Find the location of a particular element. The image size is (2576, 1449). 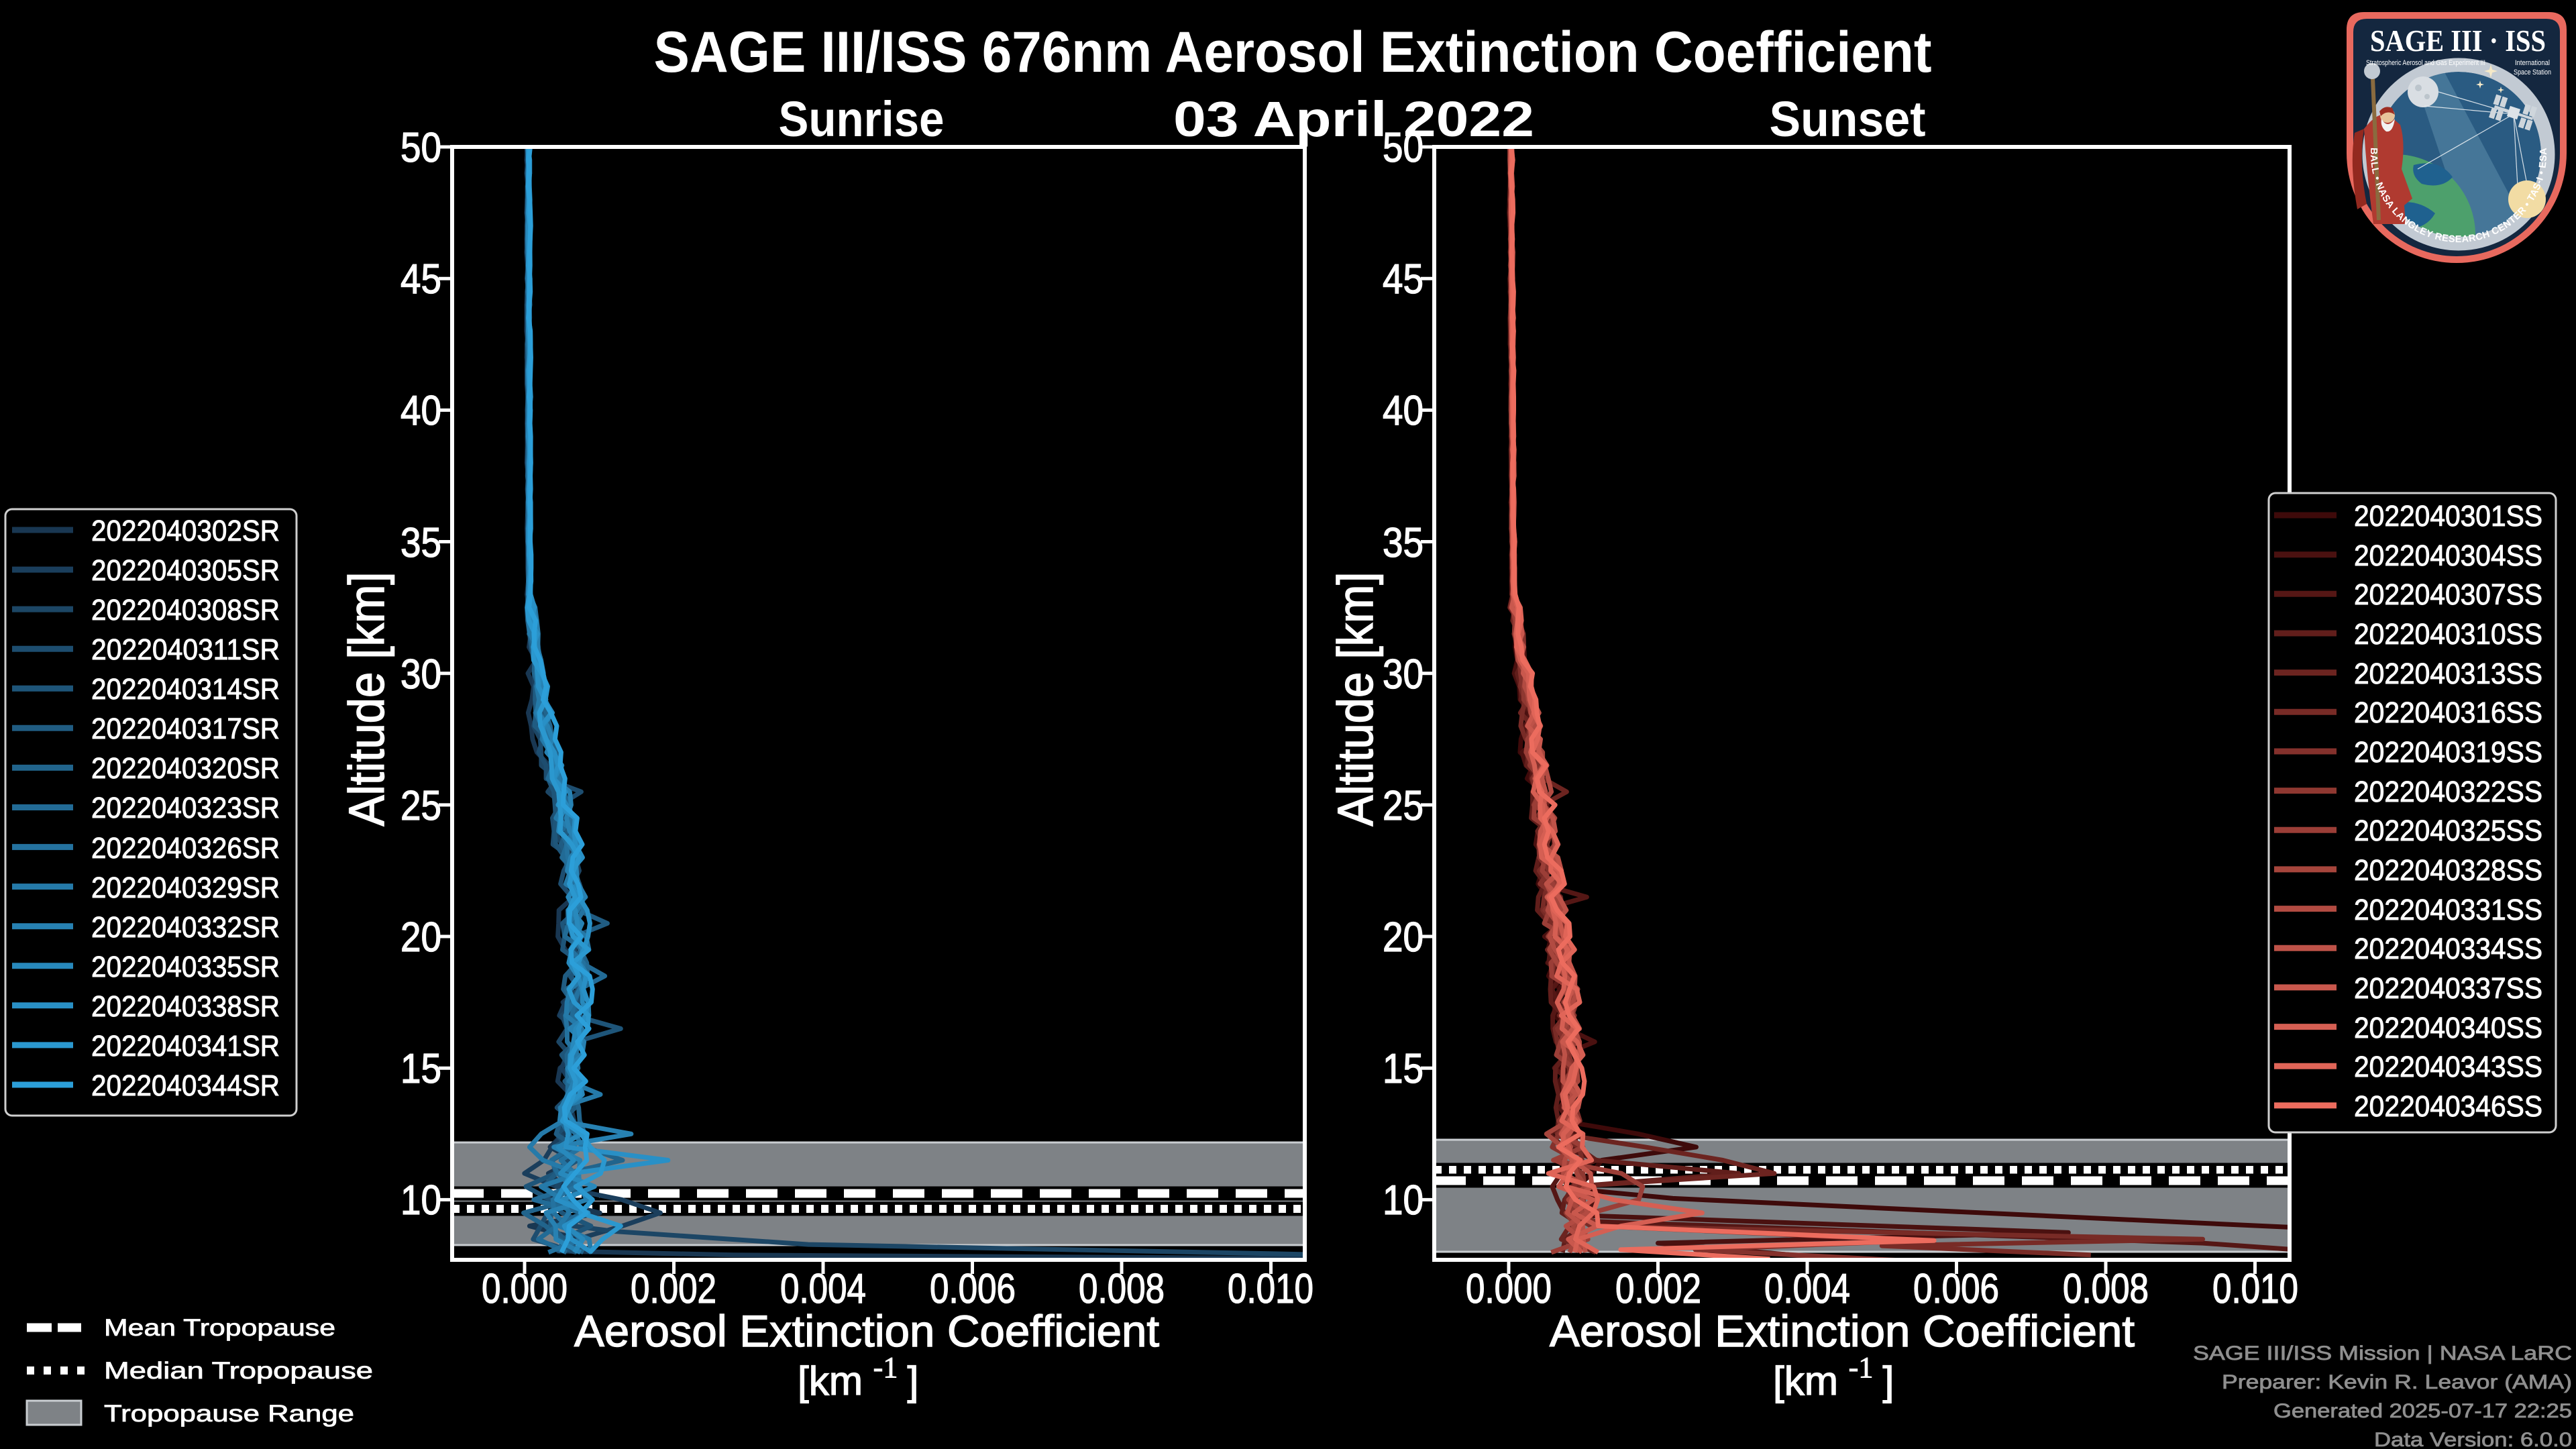

svg-text: 2022040323SR is located at coordinates (185, 808).